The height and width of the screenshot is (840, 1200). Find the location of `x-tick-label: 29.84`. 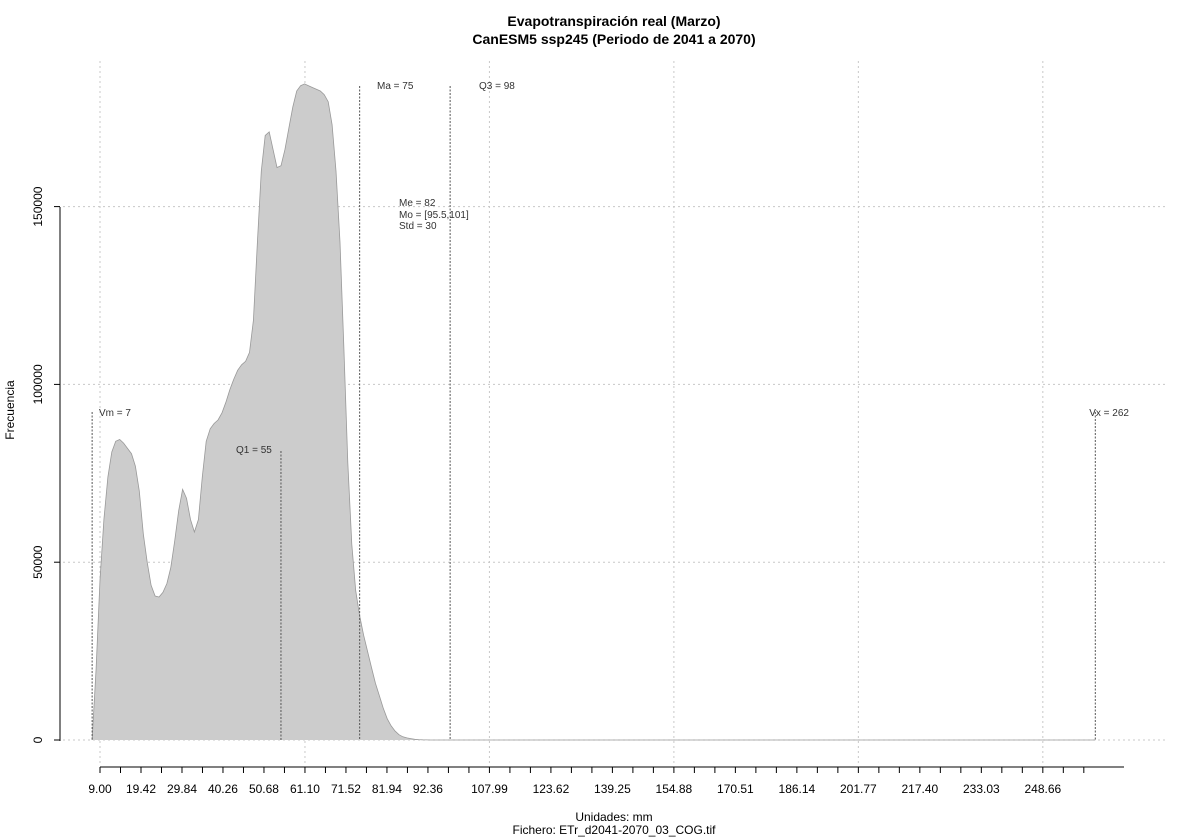

x-tick-label: 29.84 is located at coordinates (182, 789).